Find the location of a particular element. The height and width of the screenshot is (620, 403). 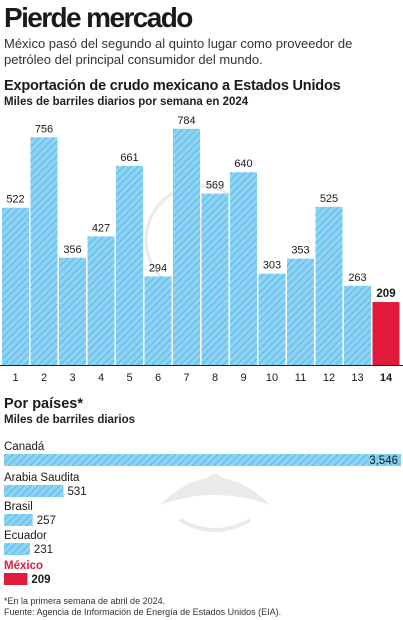

section-title: Por países* is located at coordinates (43, 404).